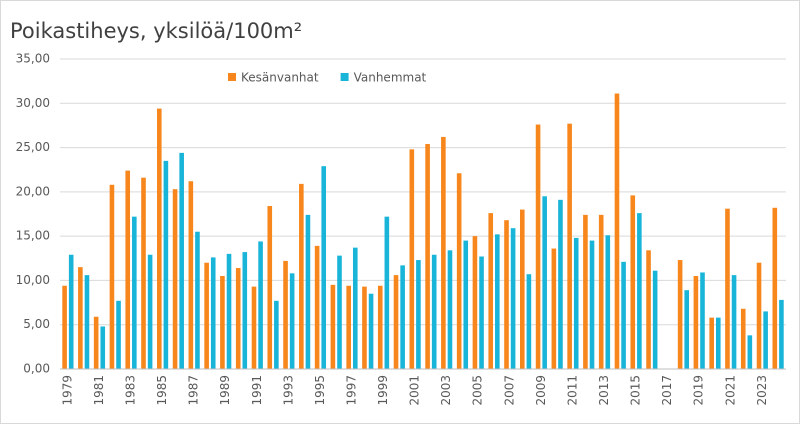  I want to click on x-tick-label: 2017, so click(667, 390).